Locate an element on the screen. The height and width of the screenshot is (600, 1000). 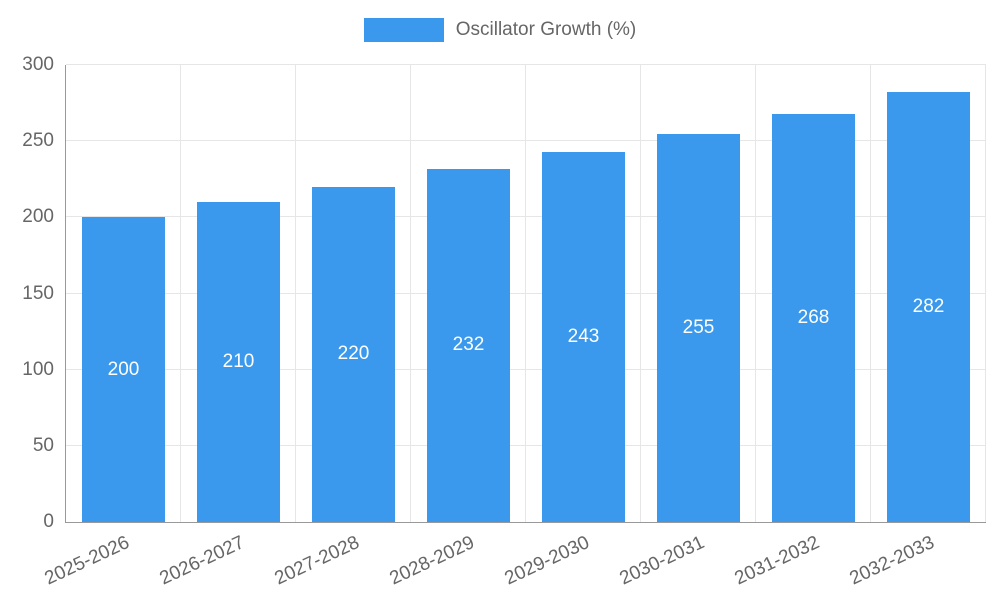
bar-2029-2030: 243 is located at coordinates (583, 336).